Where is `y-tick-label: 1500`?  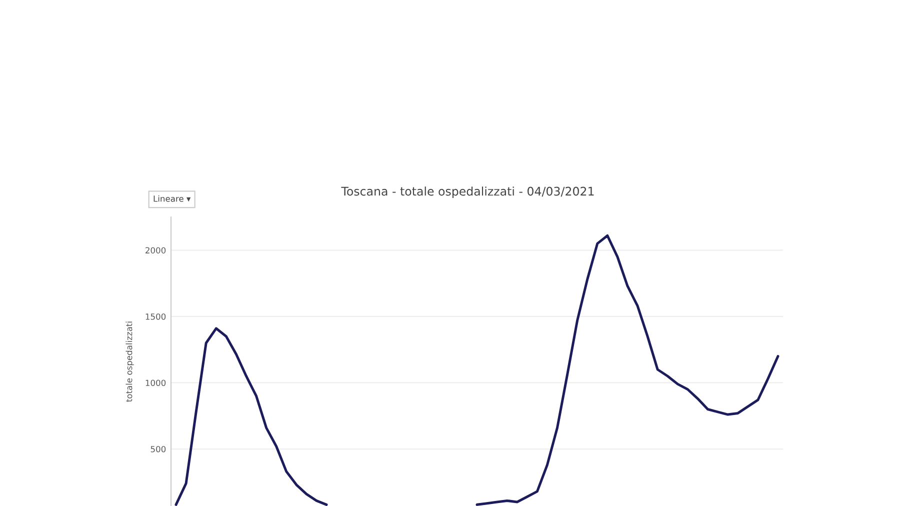
y-tick-label: 1500 is located at coordinates (156, 316).